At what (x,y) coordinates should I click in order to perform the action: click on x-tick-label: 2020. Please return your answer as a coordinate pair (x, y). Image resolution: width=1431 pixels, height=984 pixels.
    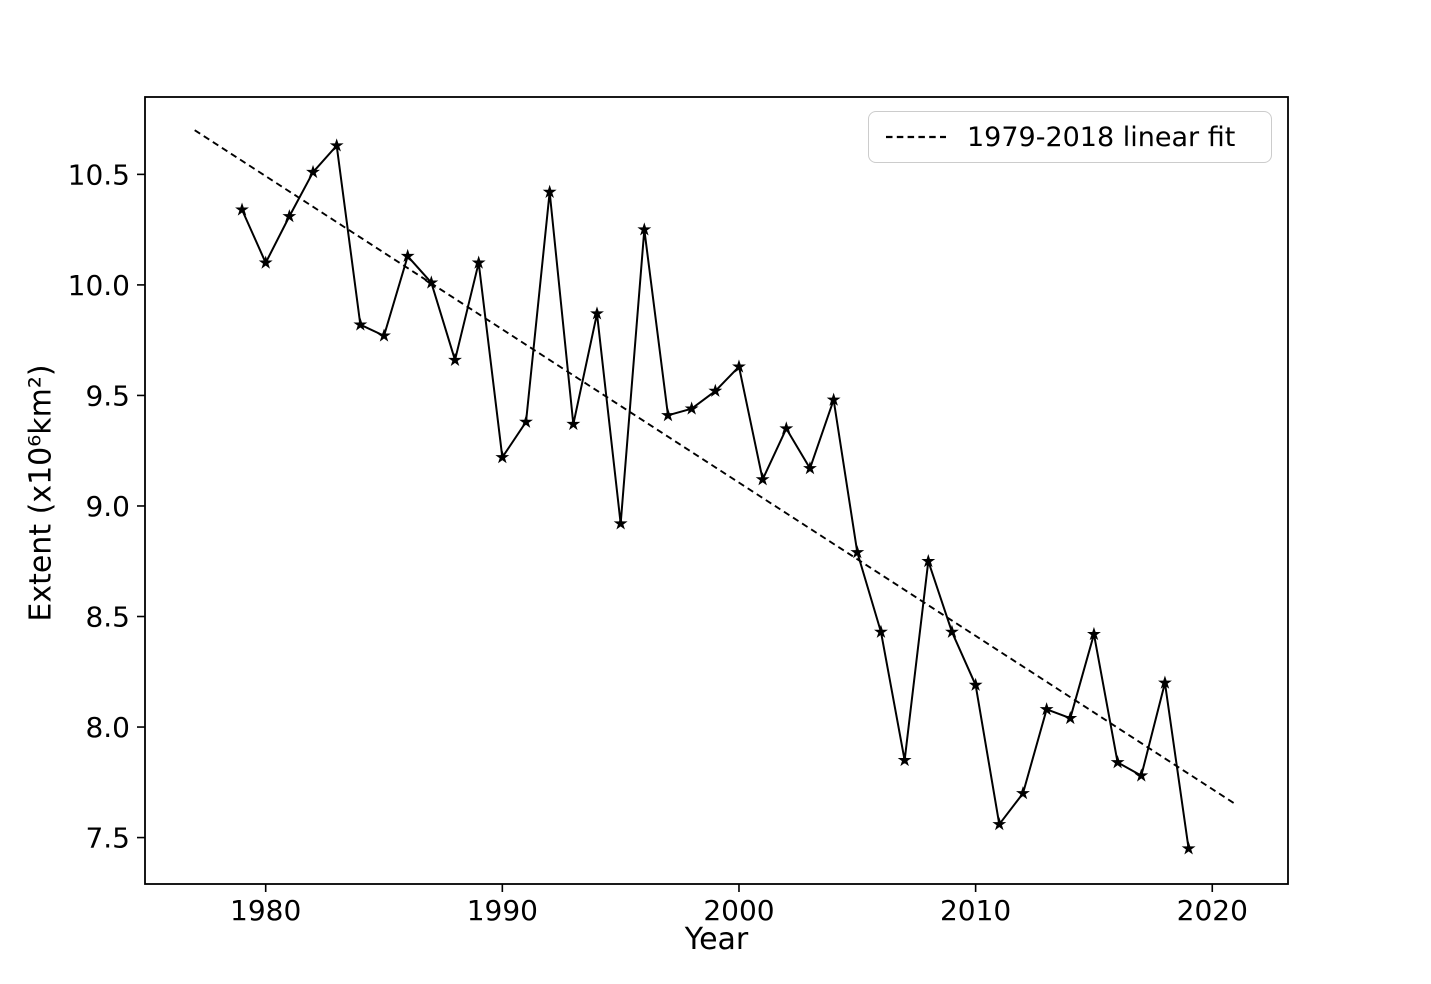
    Looking at the image, I should click on (1212, 910).